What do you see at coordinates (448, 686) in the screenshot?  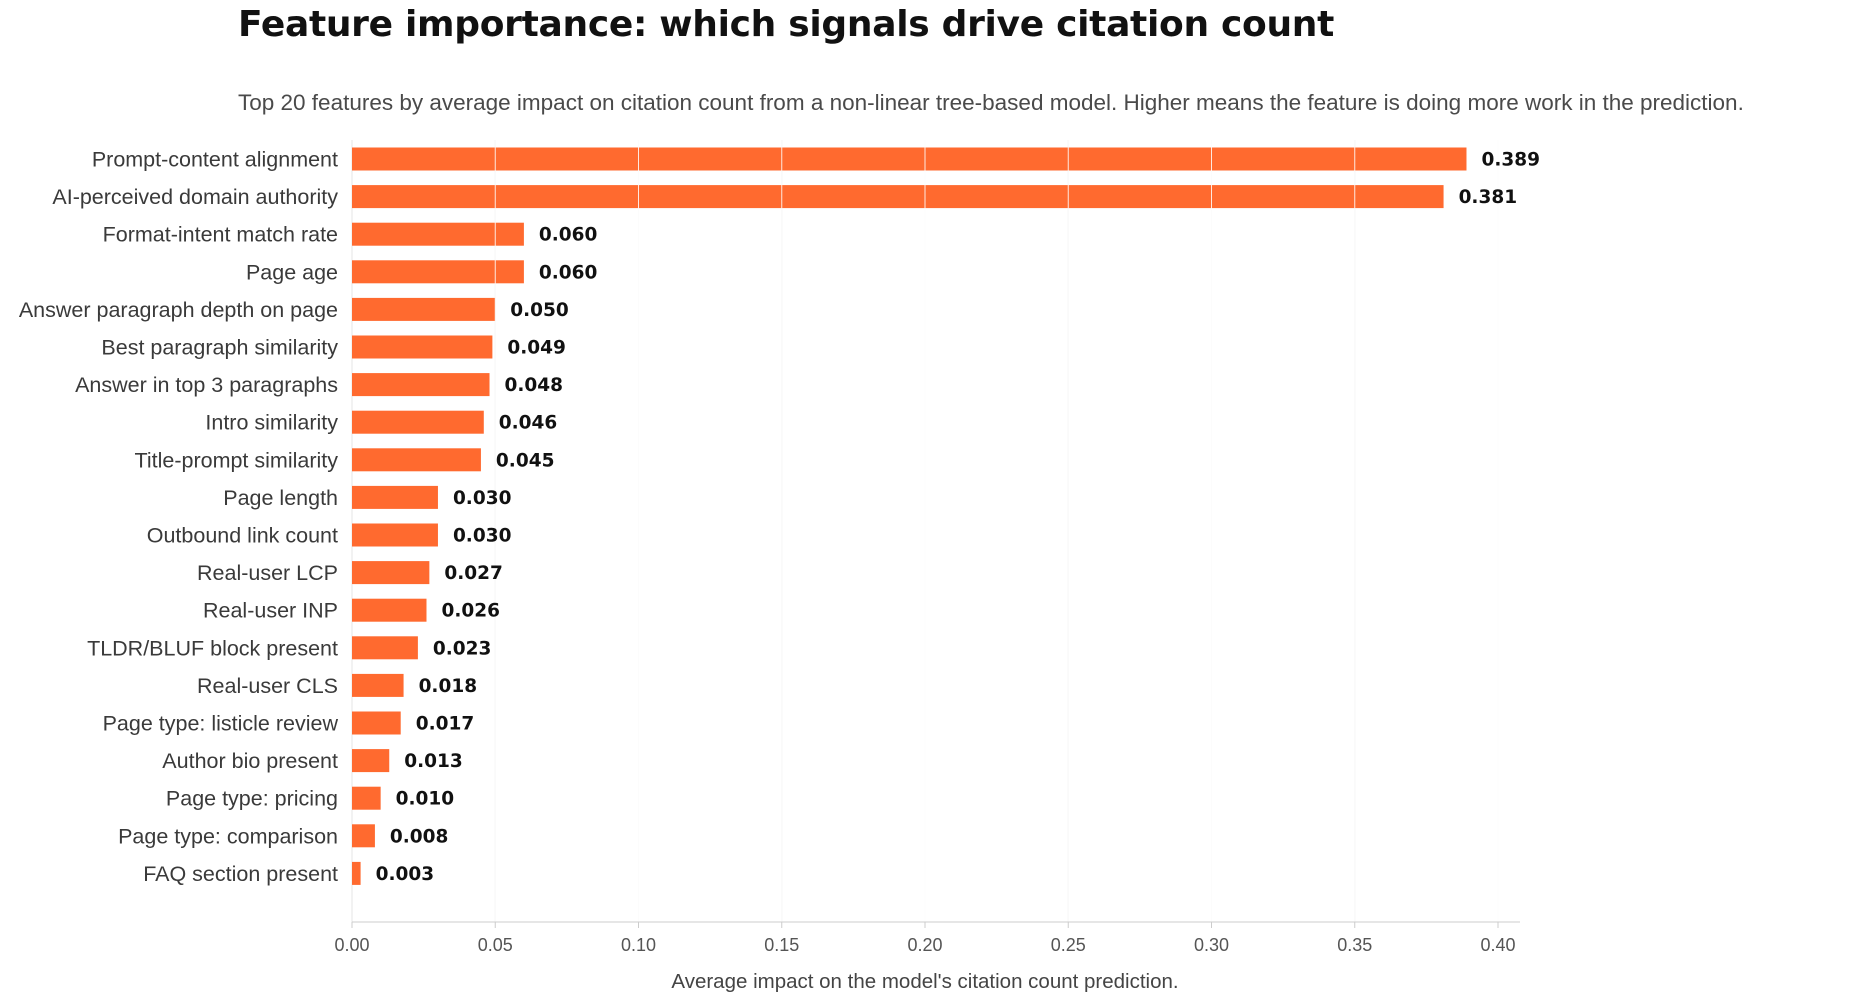 I see `value-label: 0.018` at bounding box center [448, 686].